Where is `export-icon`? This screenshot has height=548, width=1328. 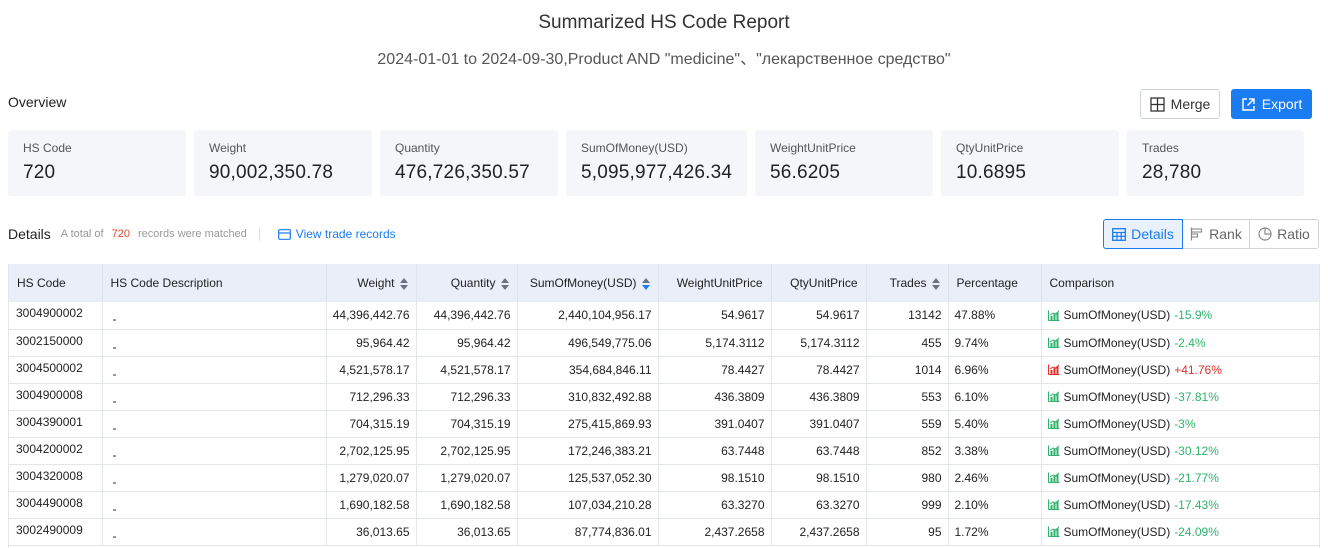 export-icon is located at coordinates (1248, 104).